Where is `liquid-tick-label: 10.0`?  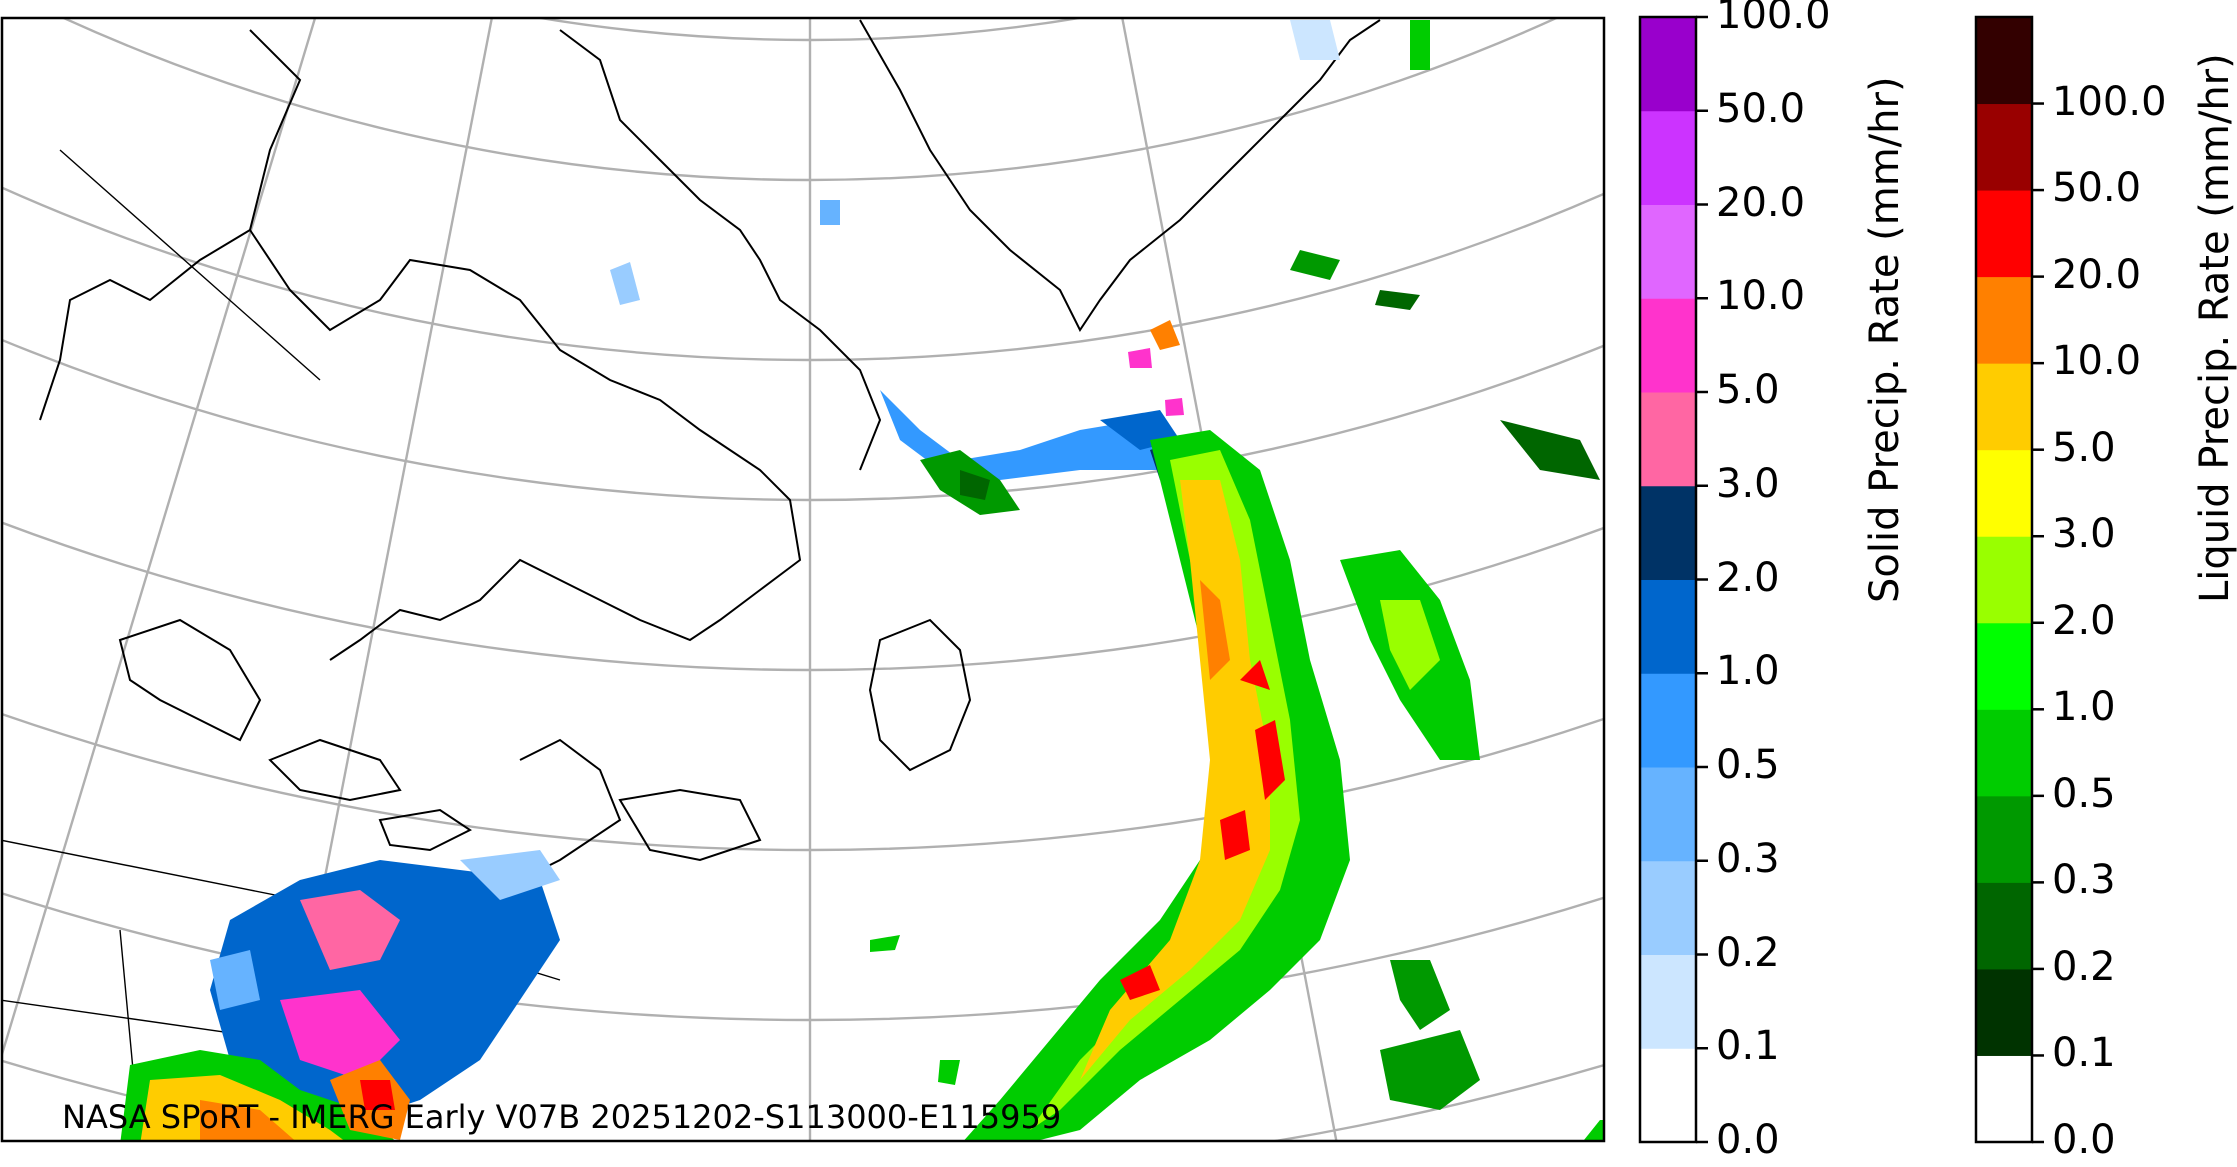
liquid-tick-label: 10.0 is located at coordinates (2097, 361).